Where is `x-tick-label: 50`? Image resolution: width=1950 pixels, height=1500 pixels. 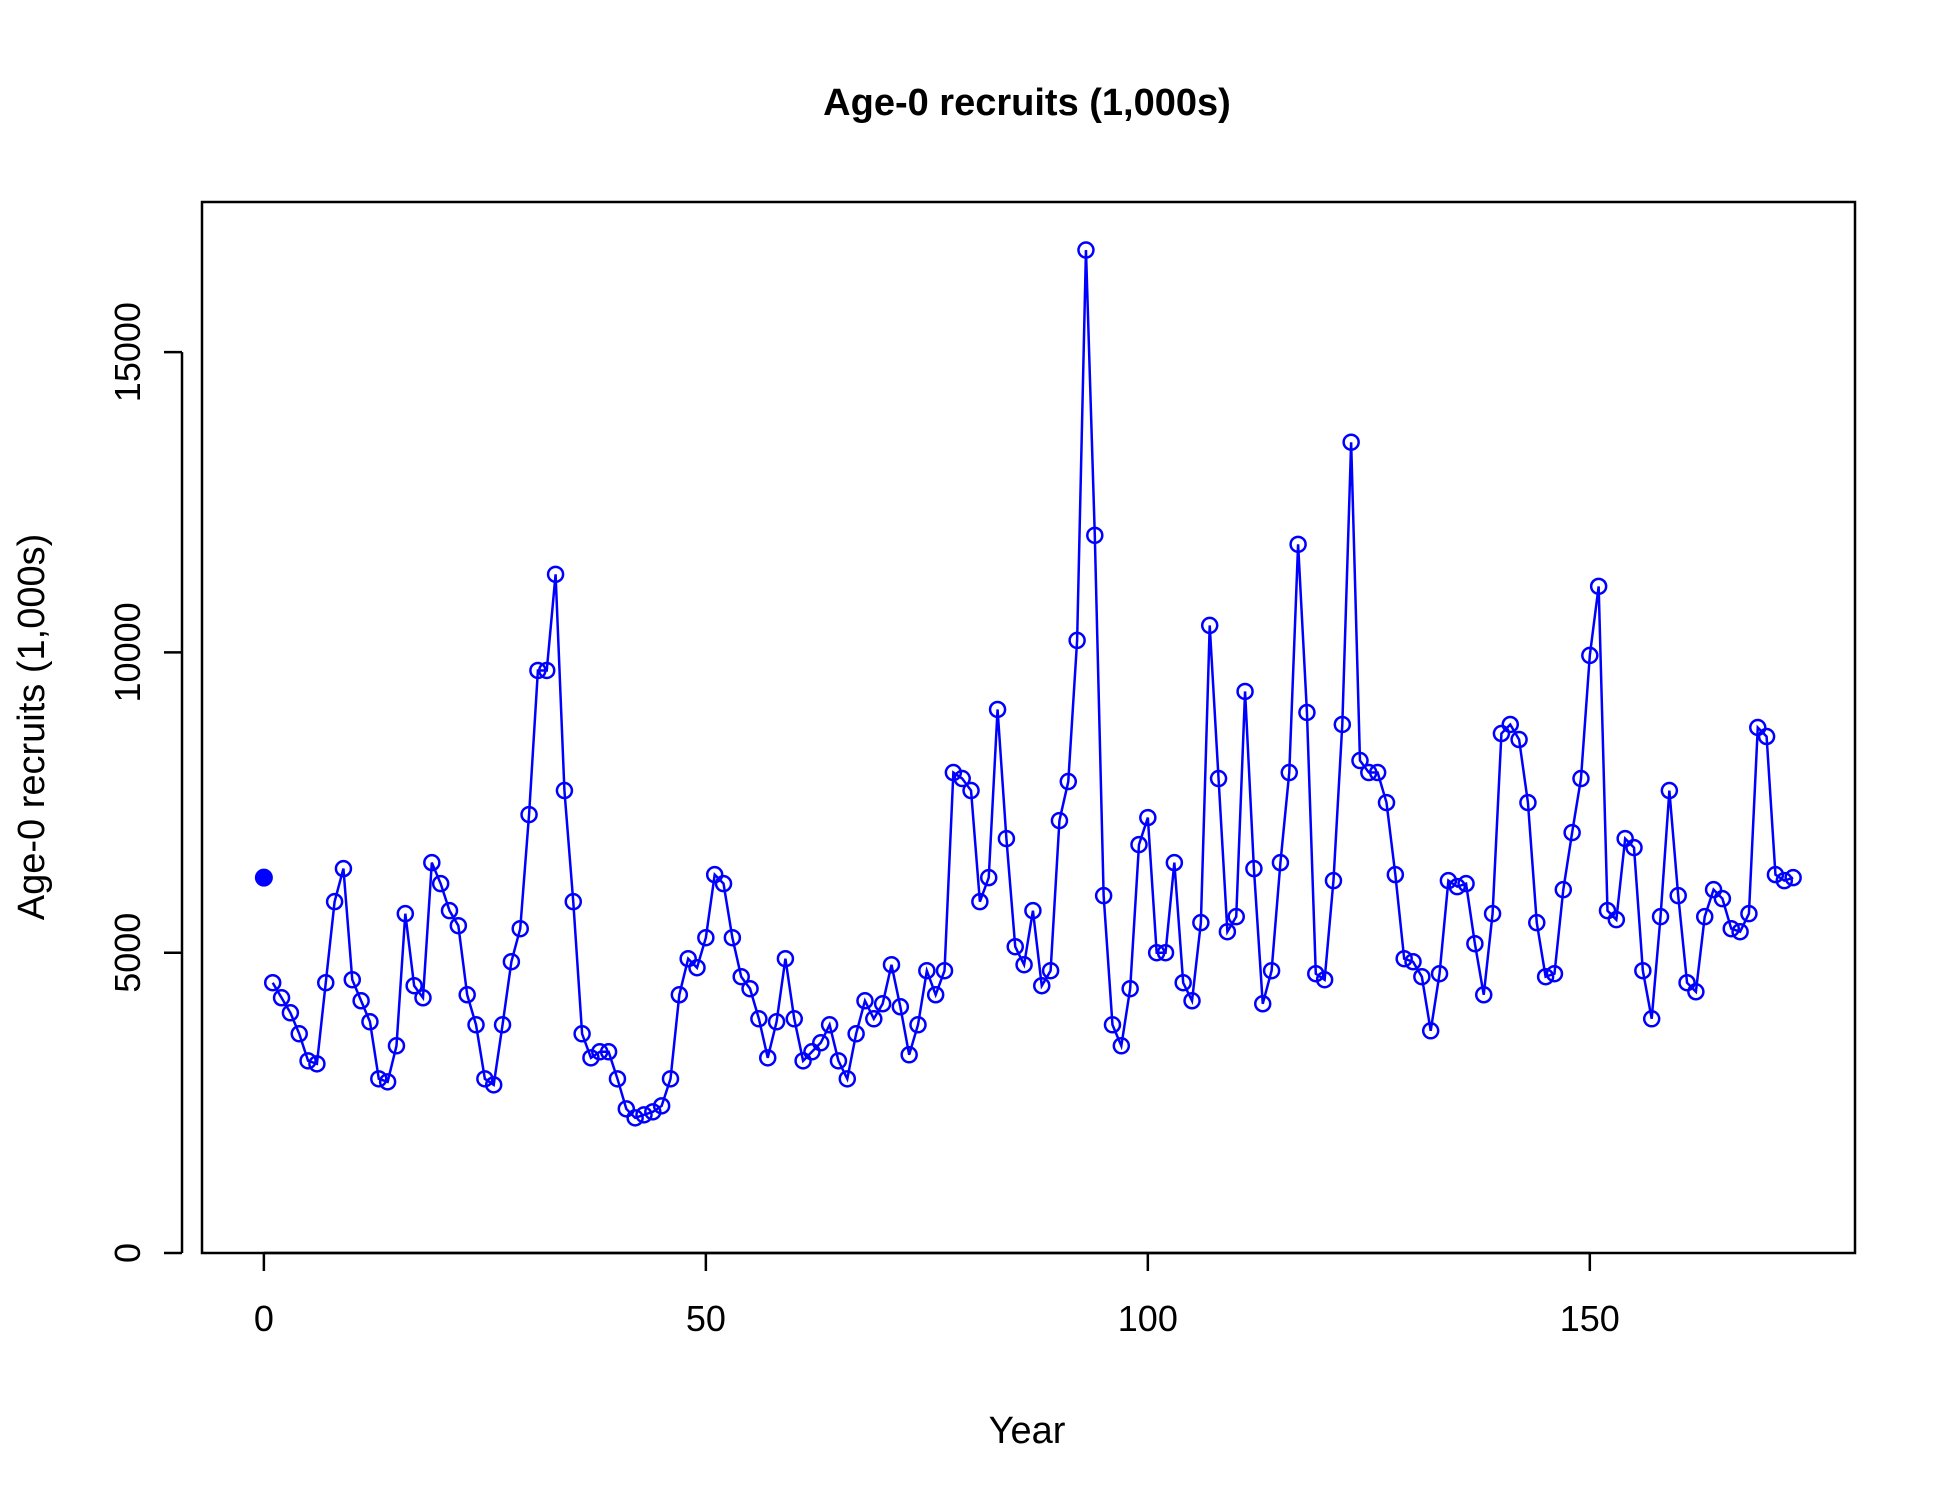 x-tick-label: 50 is located at coordinates (706, 1318).